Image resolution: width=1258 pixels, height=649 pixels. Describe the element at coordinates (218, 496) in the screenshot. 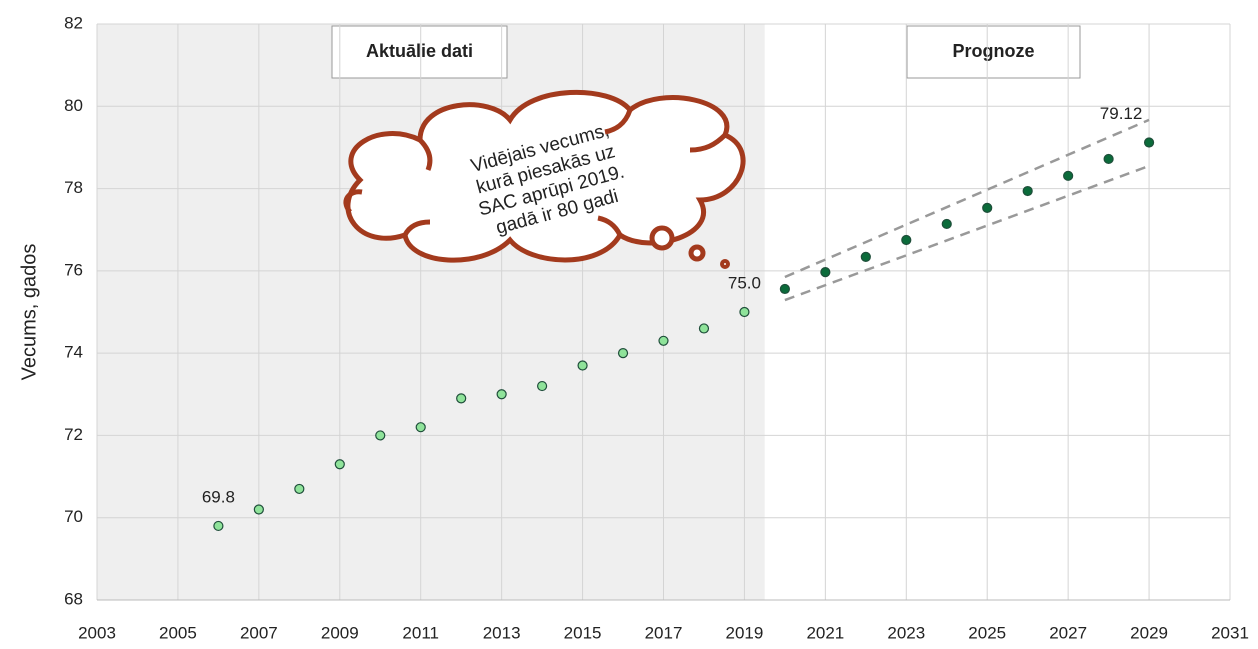

I see `data-label: 69.8` at that location.